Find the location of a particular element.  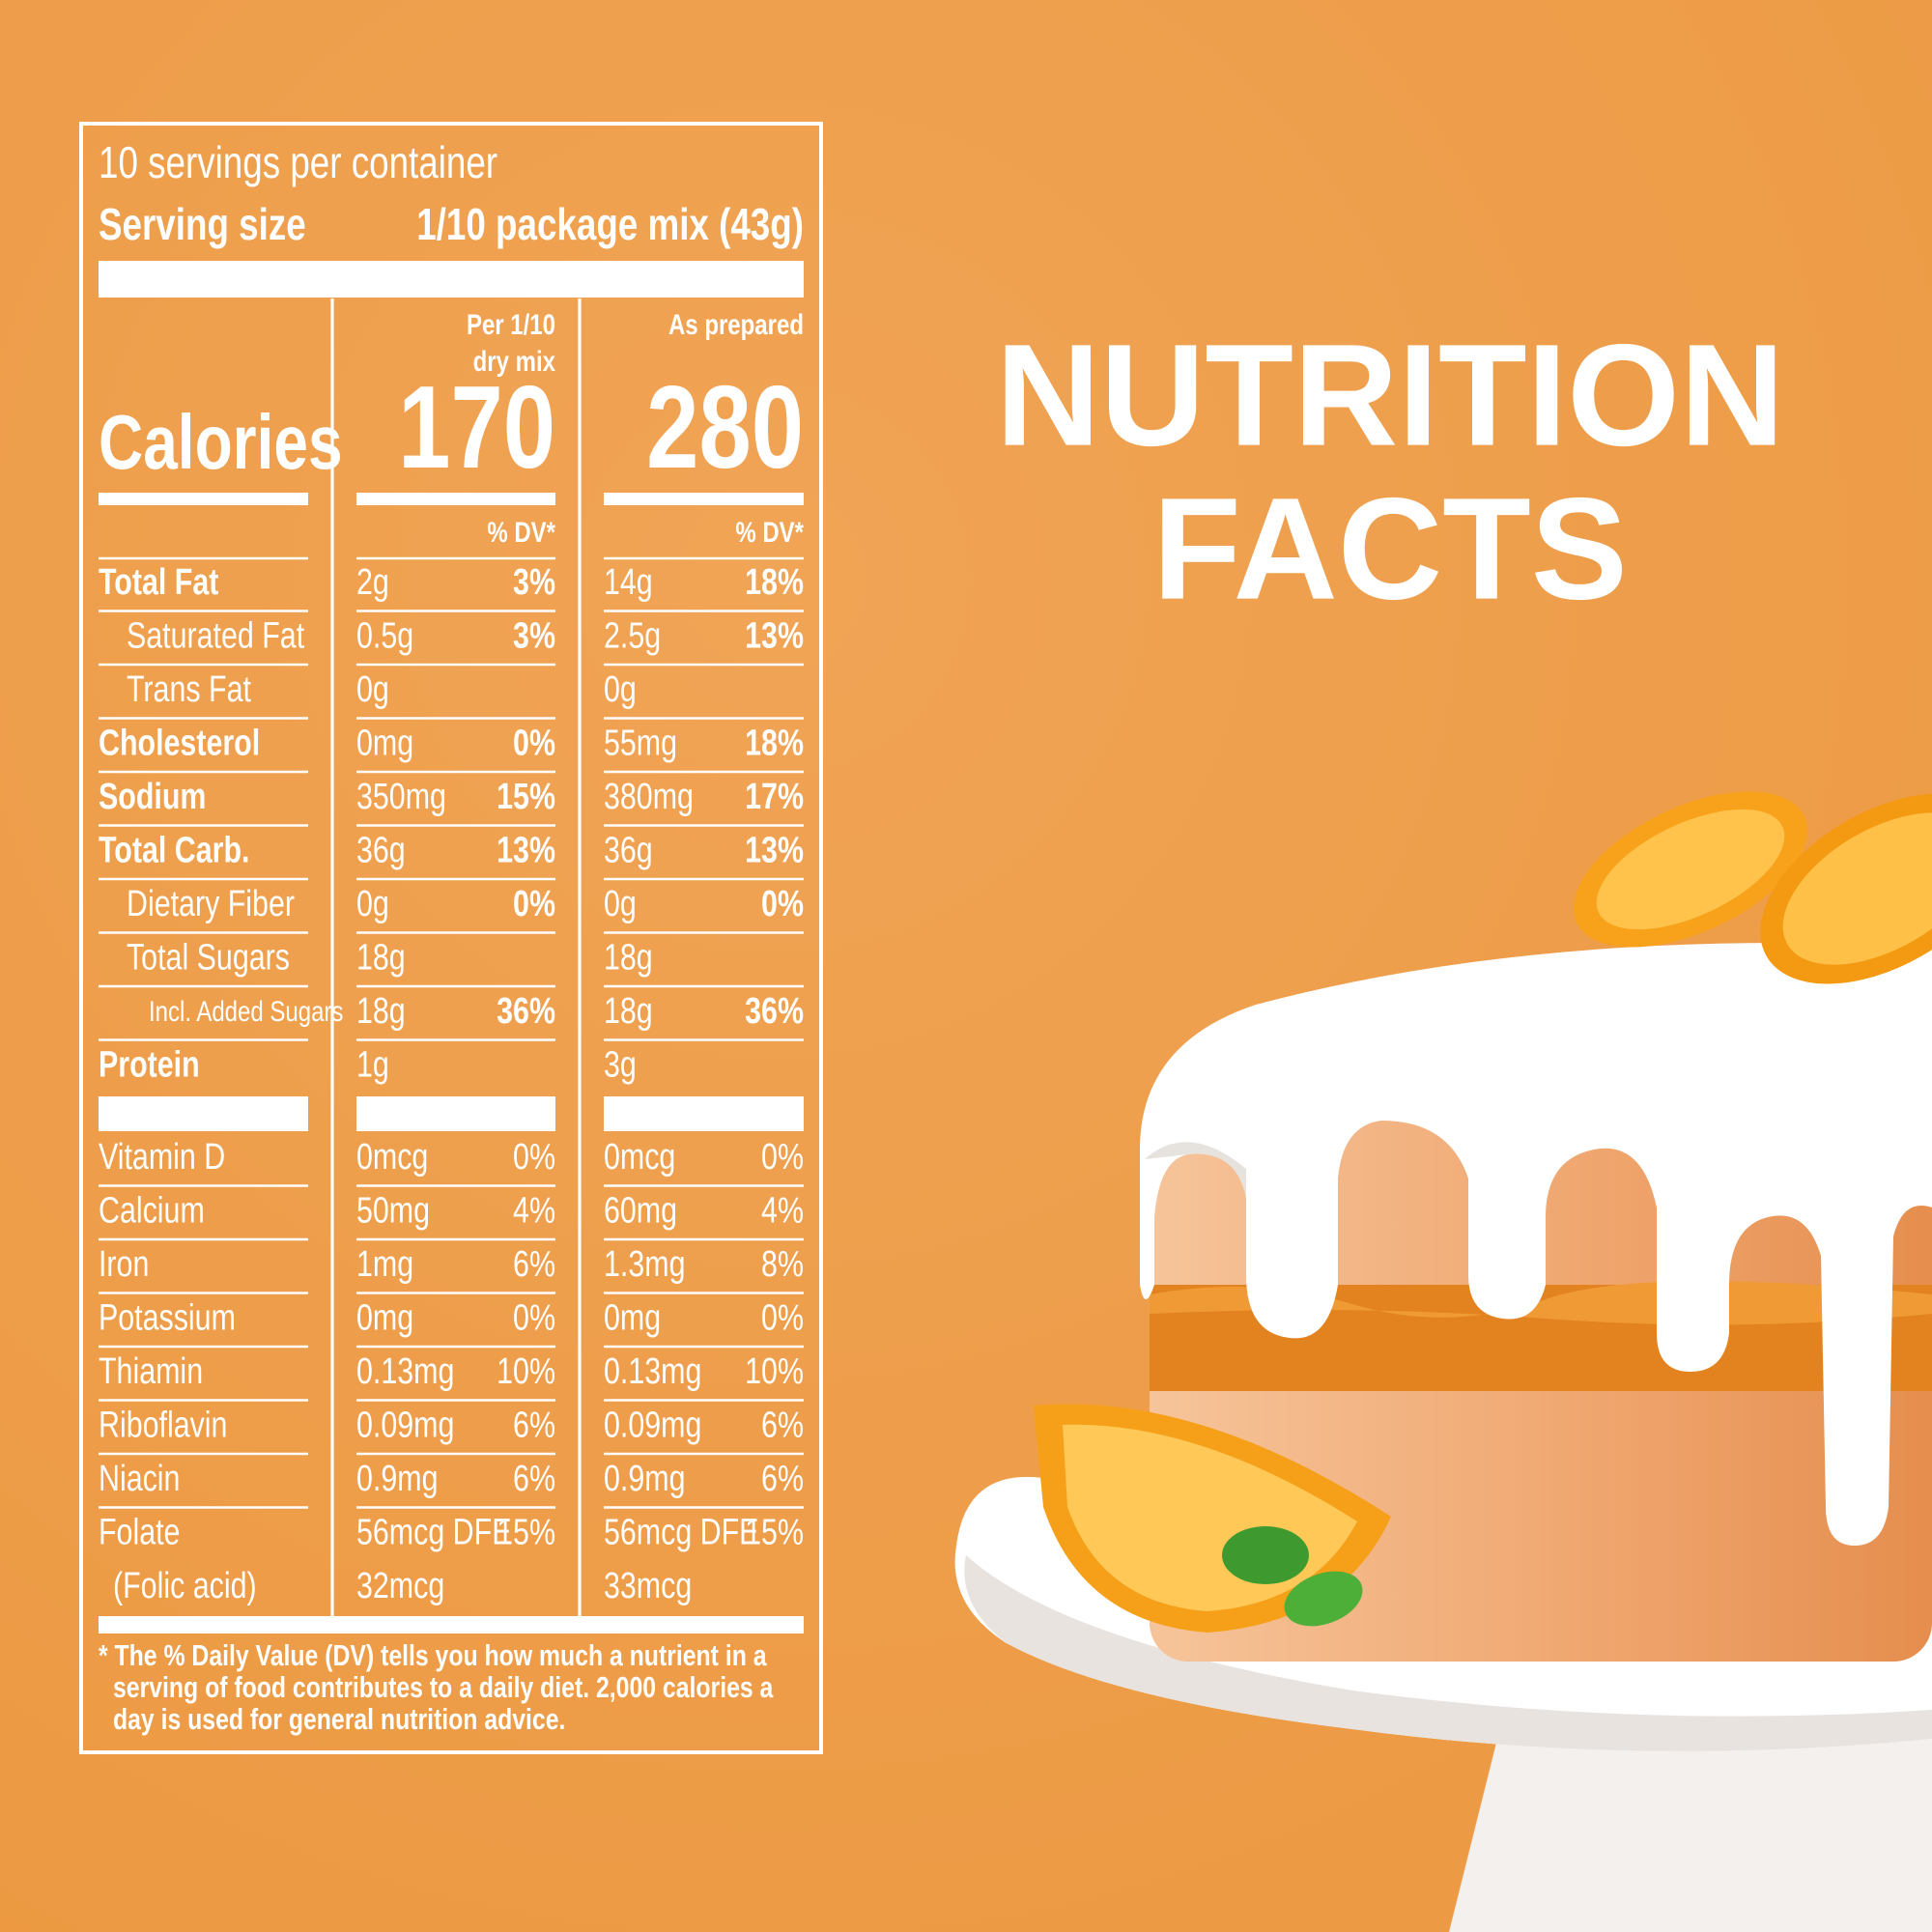

nutrient-name: Saturated Fat is located at coordinates (216, 635).